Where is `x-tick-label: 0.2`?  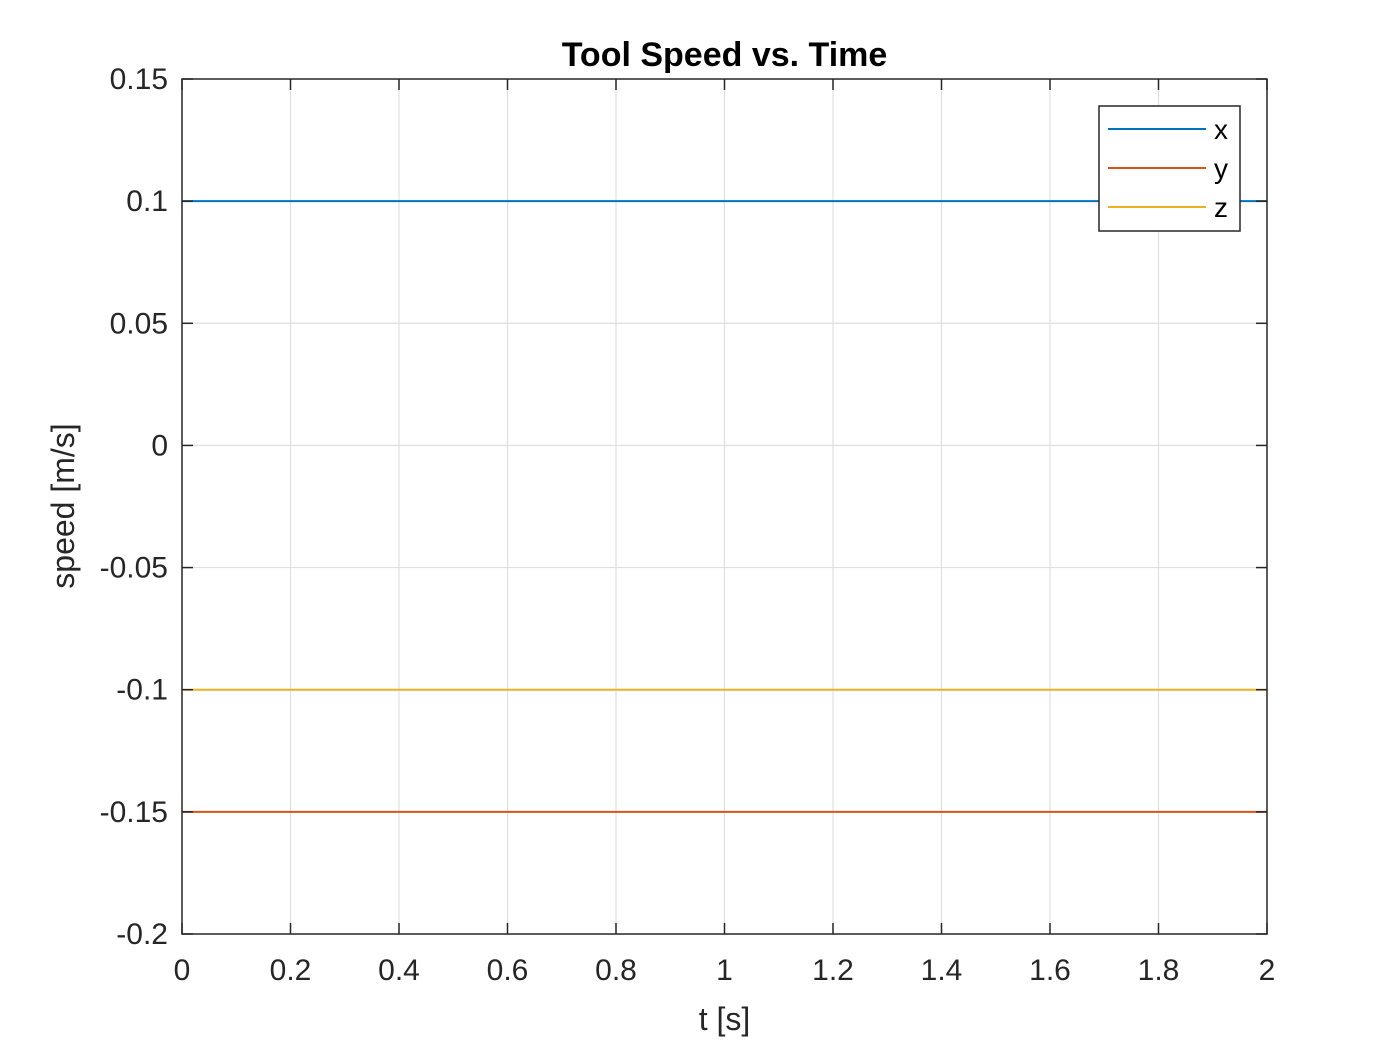
x-tick-label: 0.2 is located at coordinates (291, 970).